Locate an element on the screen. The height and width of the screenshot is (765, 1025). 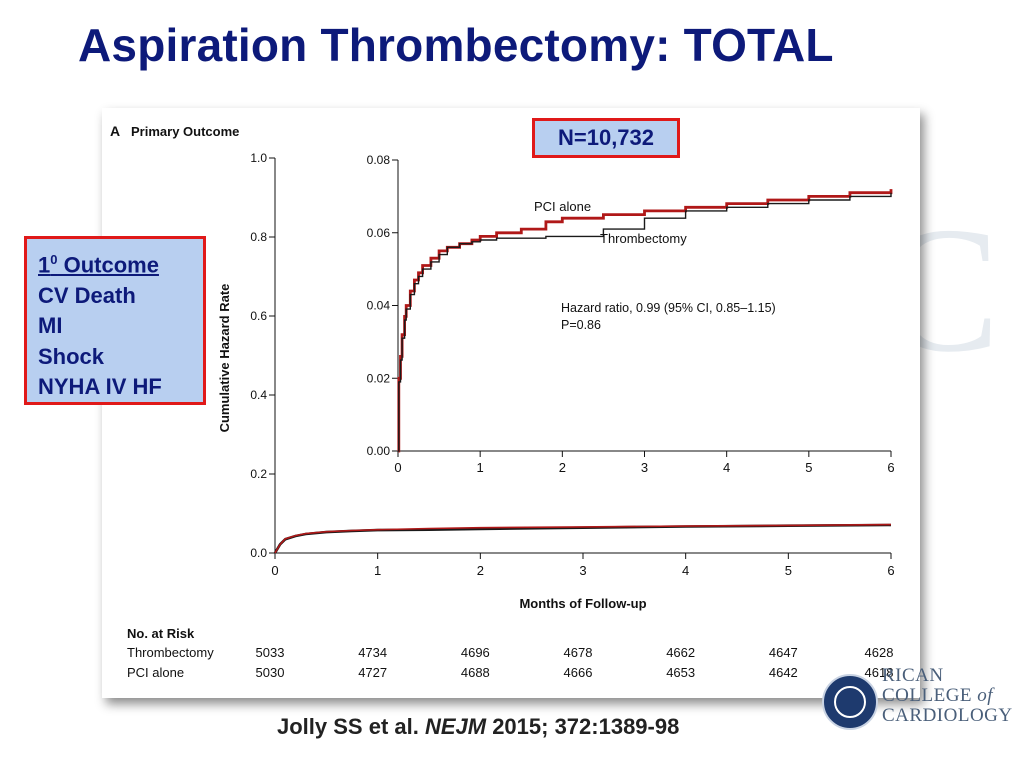
outcome-heading-text: Outcome is located at coordinates (108, 265).